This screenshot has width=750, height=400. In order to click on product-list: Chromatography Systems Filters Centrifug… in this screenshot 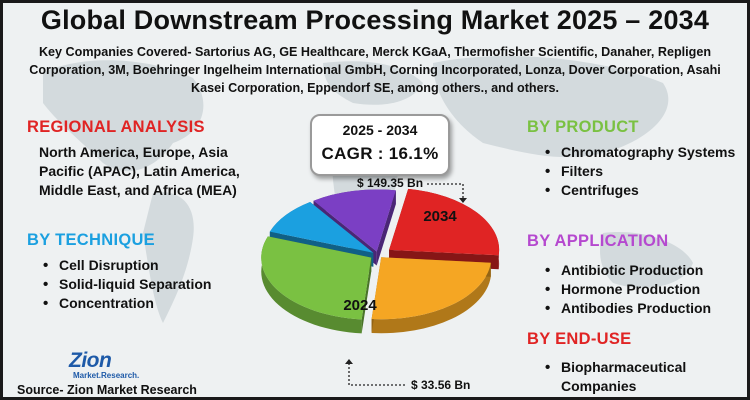, I will do `click(643, 171)`.